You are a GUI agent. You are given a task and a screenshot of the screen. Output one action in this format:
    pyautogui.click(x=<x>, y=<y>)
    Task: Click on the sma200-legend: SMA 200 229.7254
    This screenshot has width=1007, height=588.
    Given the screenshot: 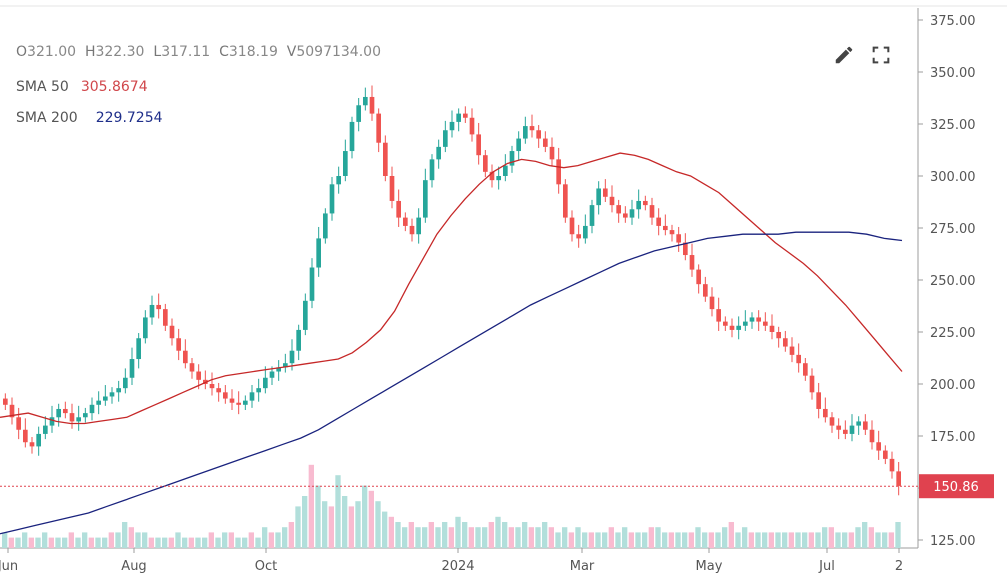 What is the action you would take?
    pyautogui.click(x=89, y=118)
    